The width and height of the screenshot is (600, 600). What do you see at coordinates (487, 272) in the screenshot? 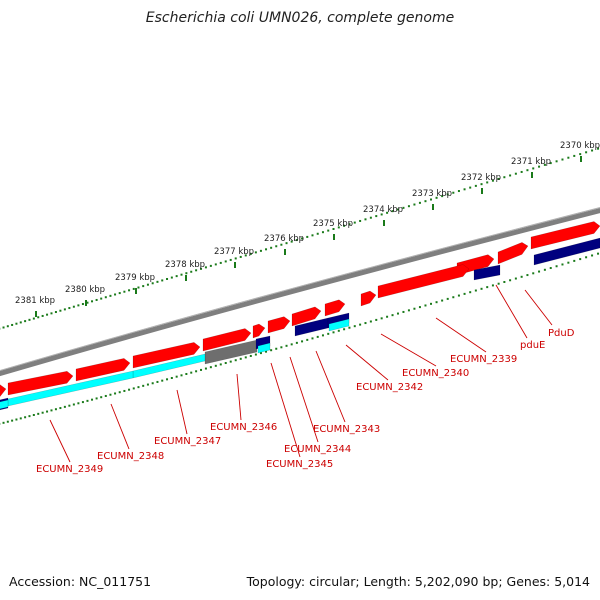
I see `reverse-cds` at bounding box center [487, 272].